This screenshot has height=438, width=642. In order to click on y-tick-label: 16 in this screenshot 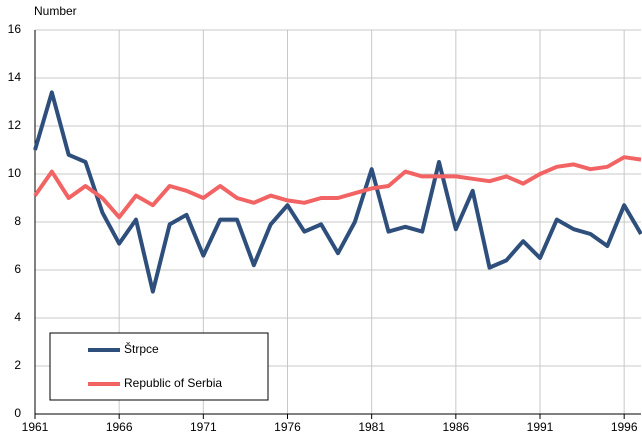, I will do `click(15, 29)`.